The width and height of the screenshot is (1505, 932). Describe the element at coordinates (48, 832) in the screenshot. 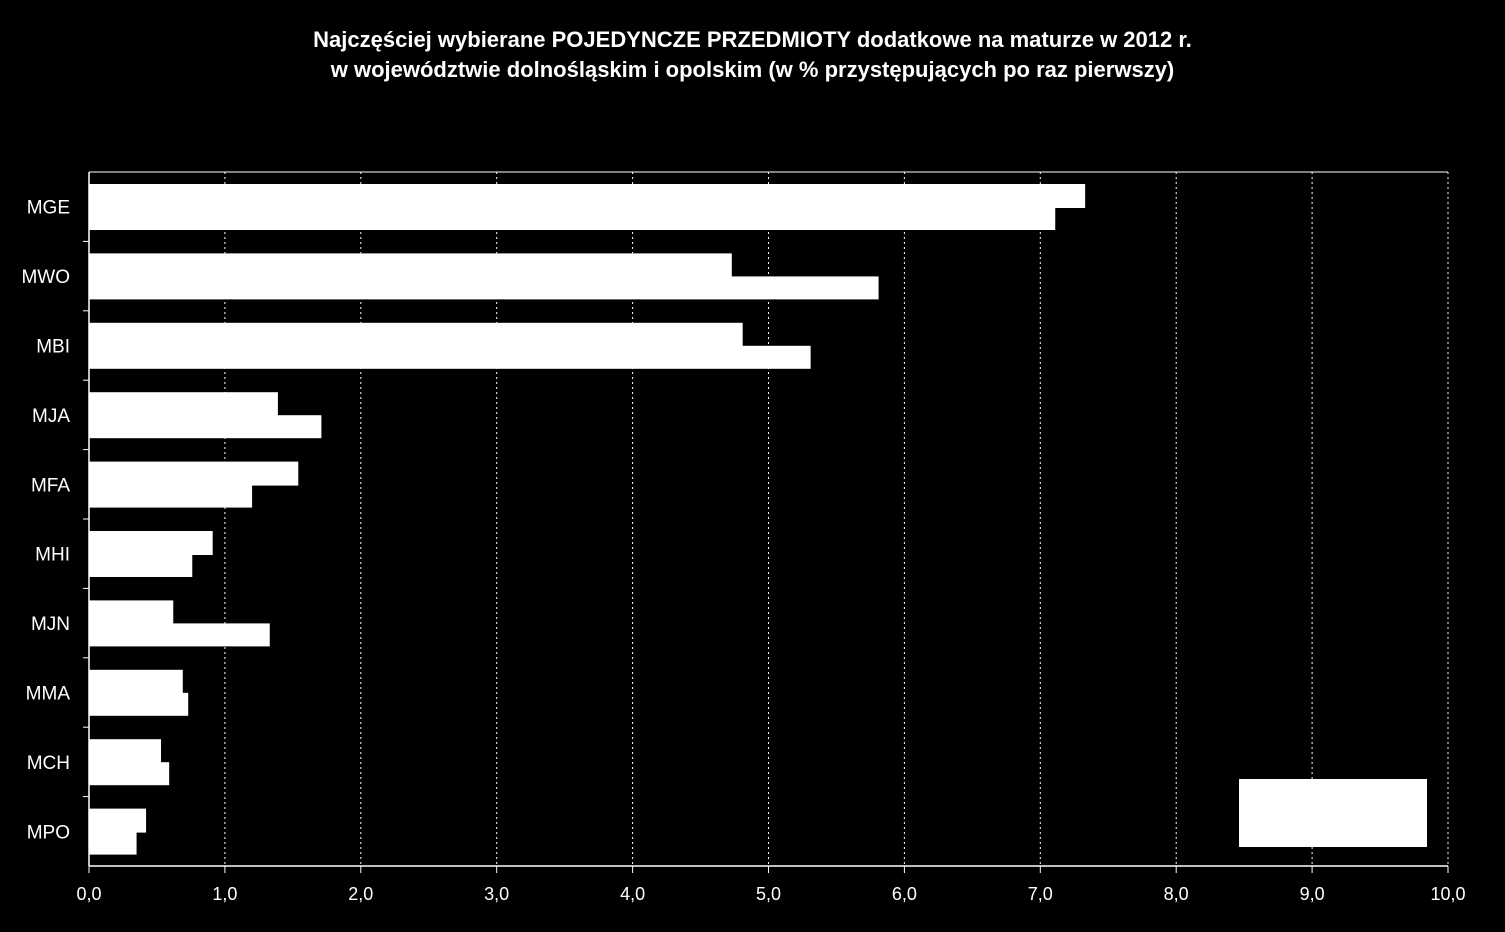

I see `category-label: MPO` at that location.